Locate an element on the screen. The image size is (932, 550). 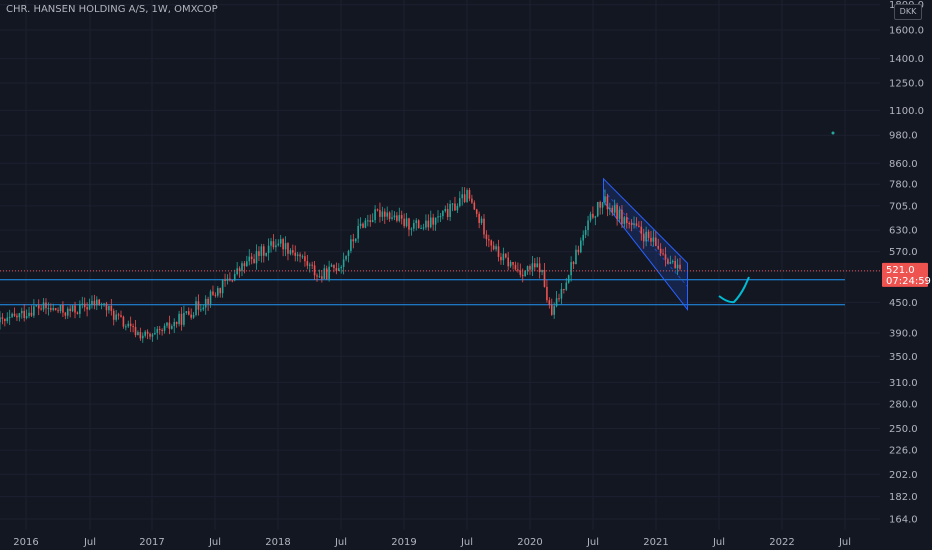
channel-fill is located at coordinates (645, 244).